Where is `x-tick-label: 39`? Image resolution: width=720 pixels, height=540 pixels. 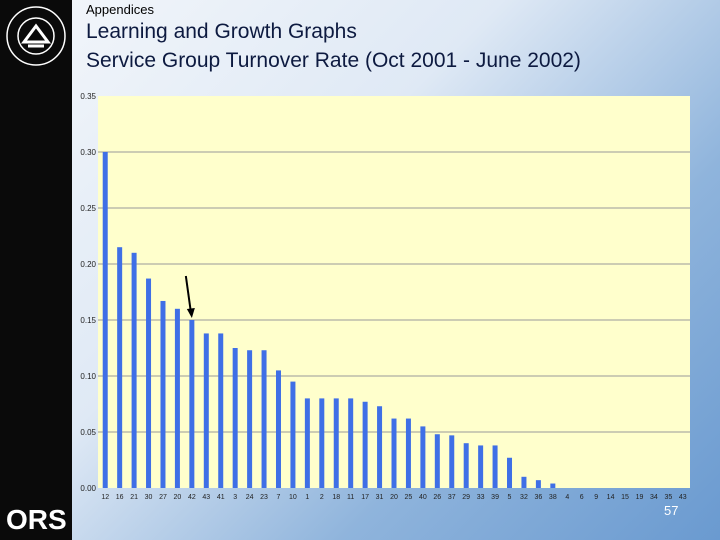 x-tick-label: 39 is located at coordinates (495, 497).